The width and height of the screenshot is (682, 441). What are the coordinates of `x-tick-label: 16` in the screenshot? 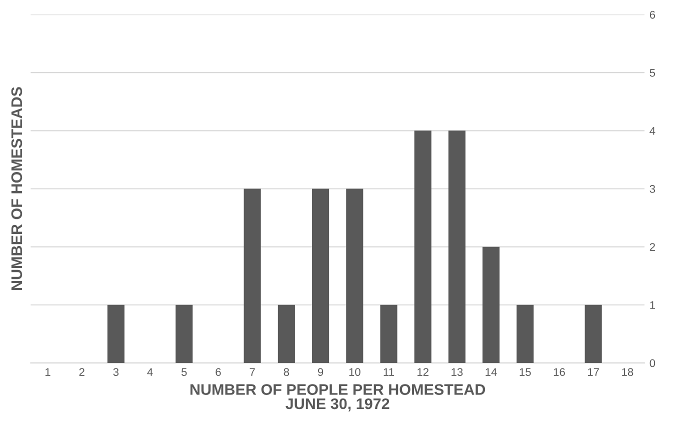 It's located at (559, 372).